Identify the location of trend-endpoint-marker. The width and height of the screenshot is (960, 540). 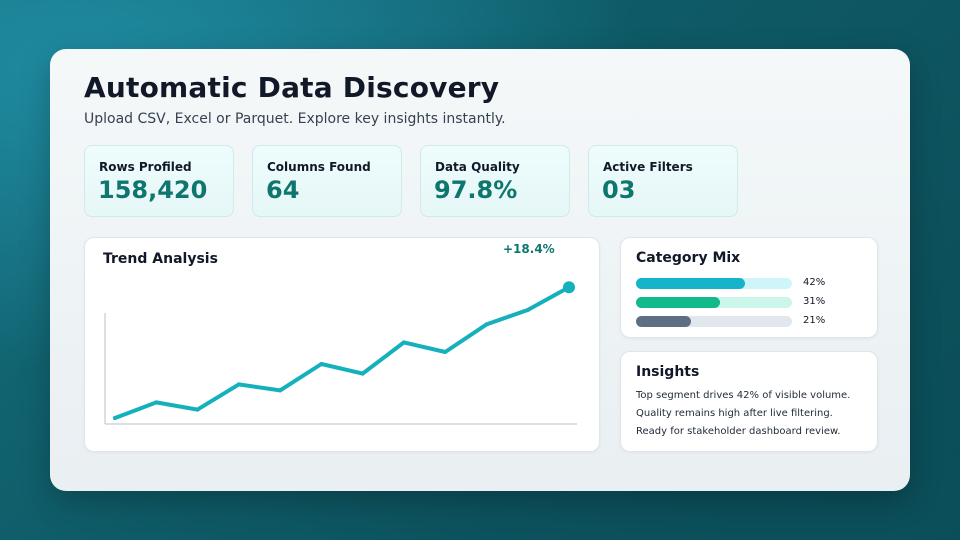
(569, 287).